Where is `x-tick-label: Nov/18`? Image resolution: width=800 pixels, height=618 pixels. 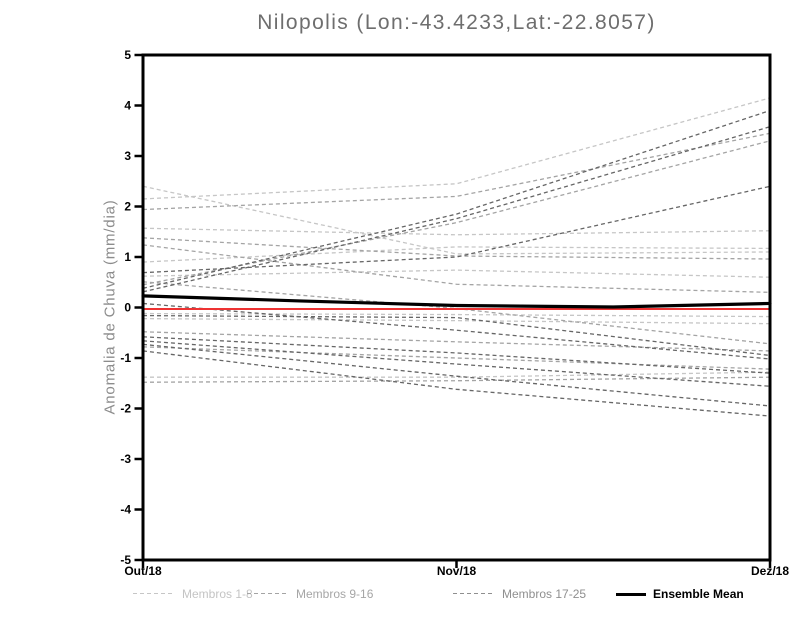 x-tick-label: Nov/18 is located at coordinates (457, 571).